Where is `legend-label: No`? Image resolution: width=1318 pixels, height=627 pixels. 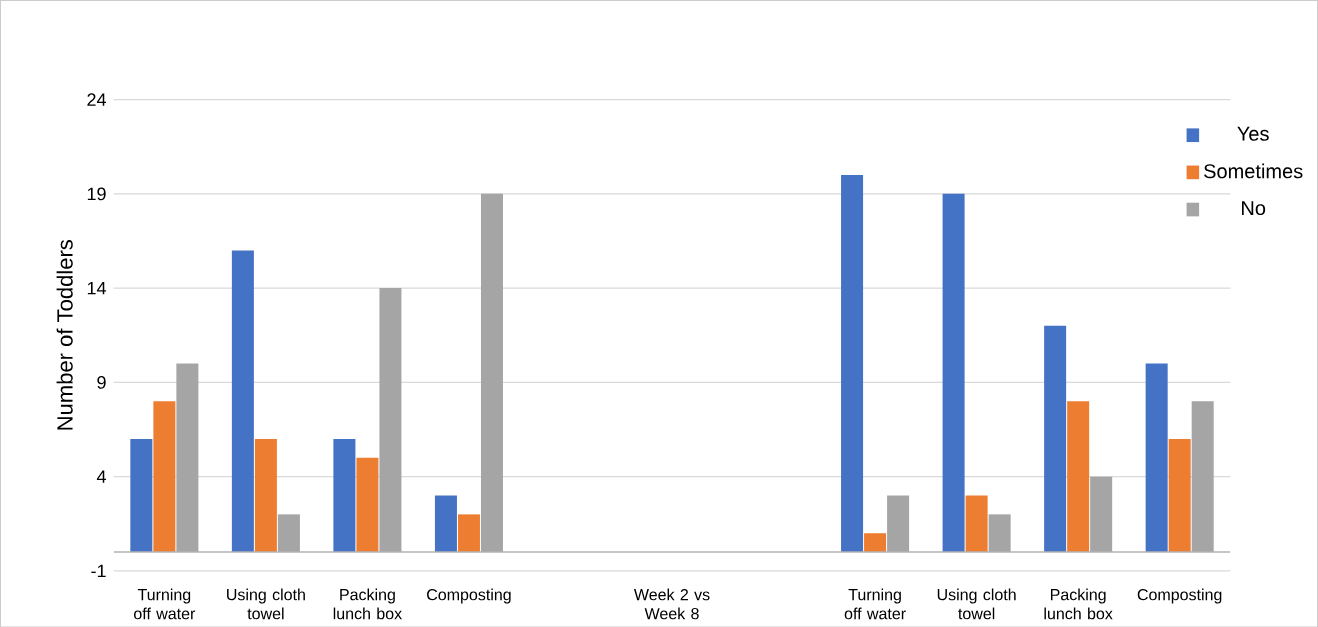
legend-label: No is located at coordinates (1254, 207).